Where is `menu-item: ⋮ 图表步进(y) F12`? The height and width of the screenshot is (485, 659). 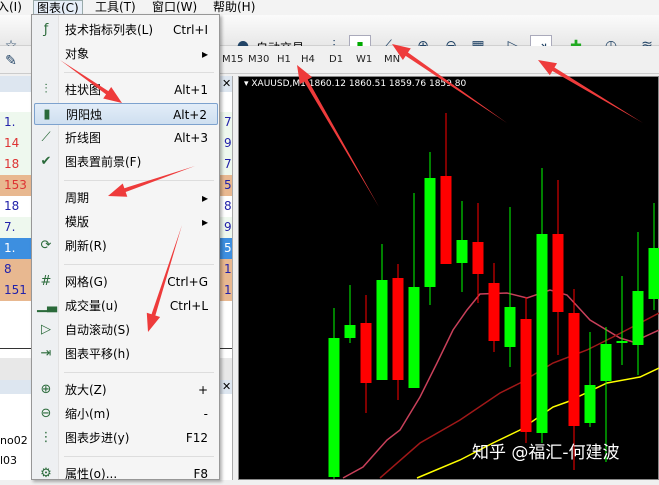
menu-item: ⋮ 图表步进(y) F12 is located at coordinates (126, 438).